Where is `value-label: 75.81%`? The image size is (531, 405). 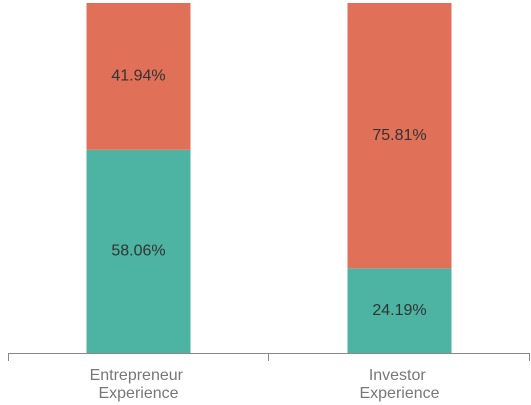
value-label: 75.81% is located at coordinates (399, 135).